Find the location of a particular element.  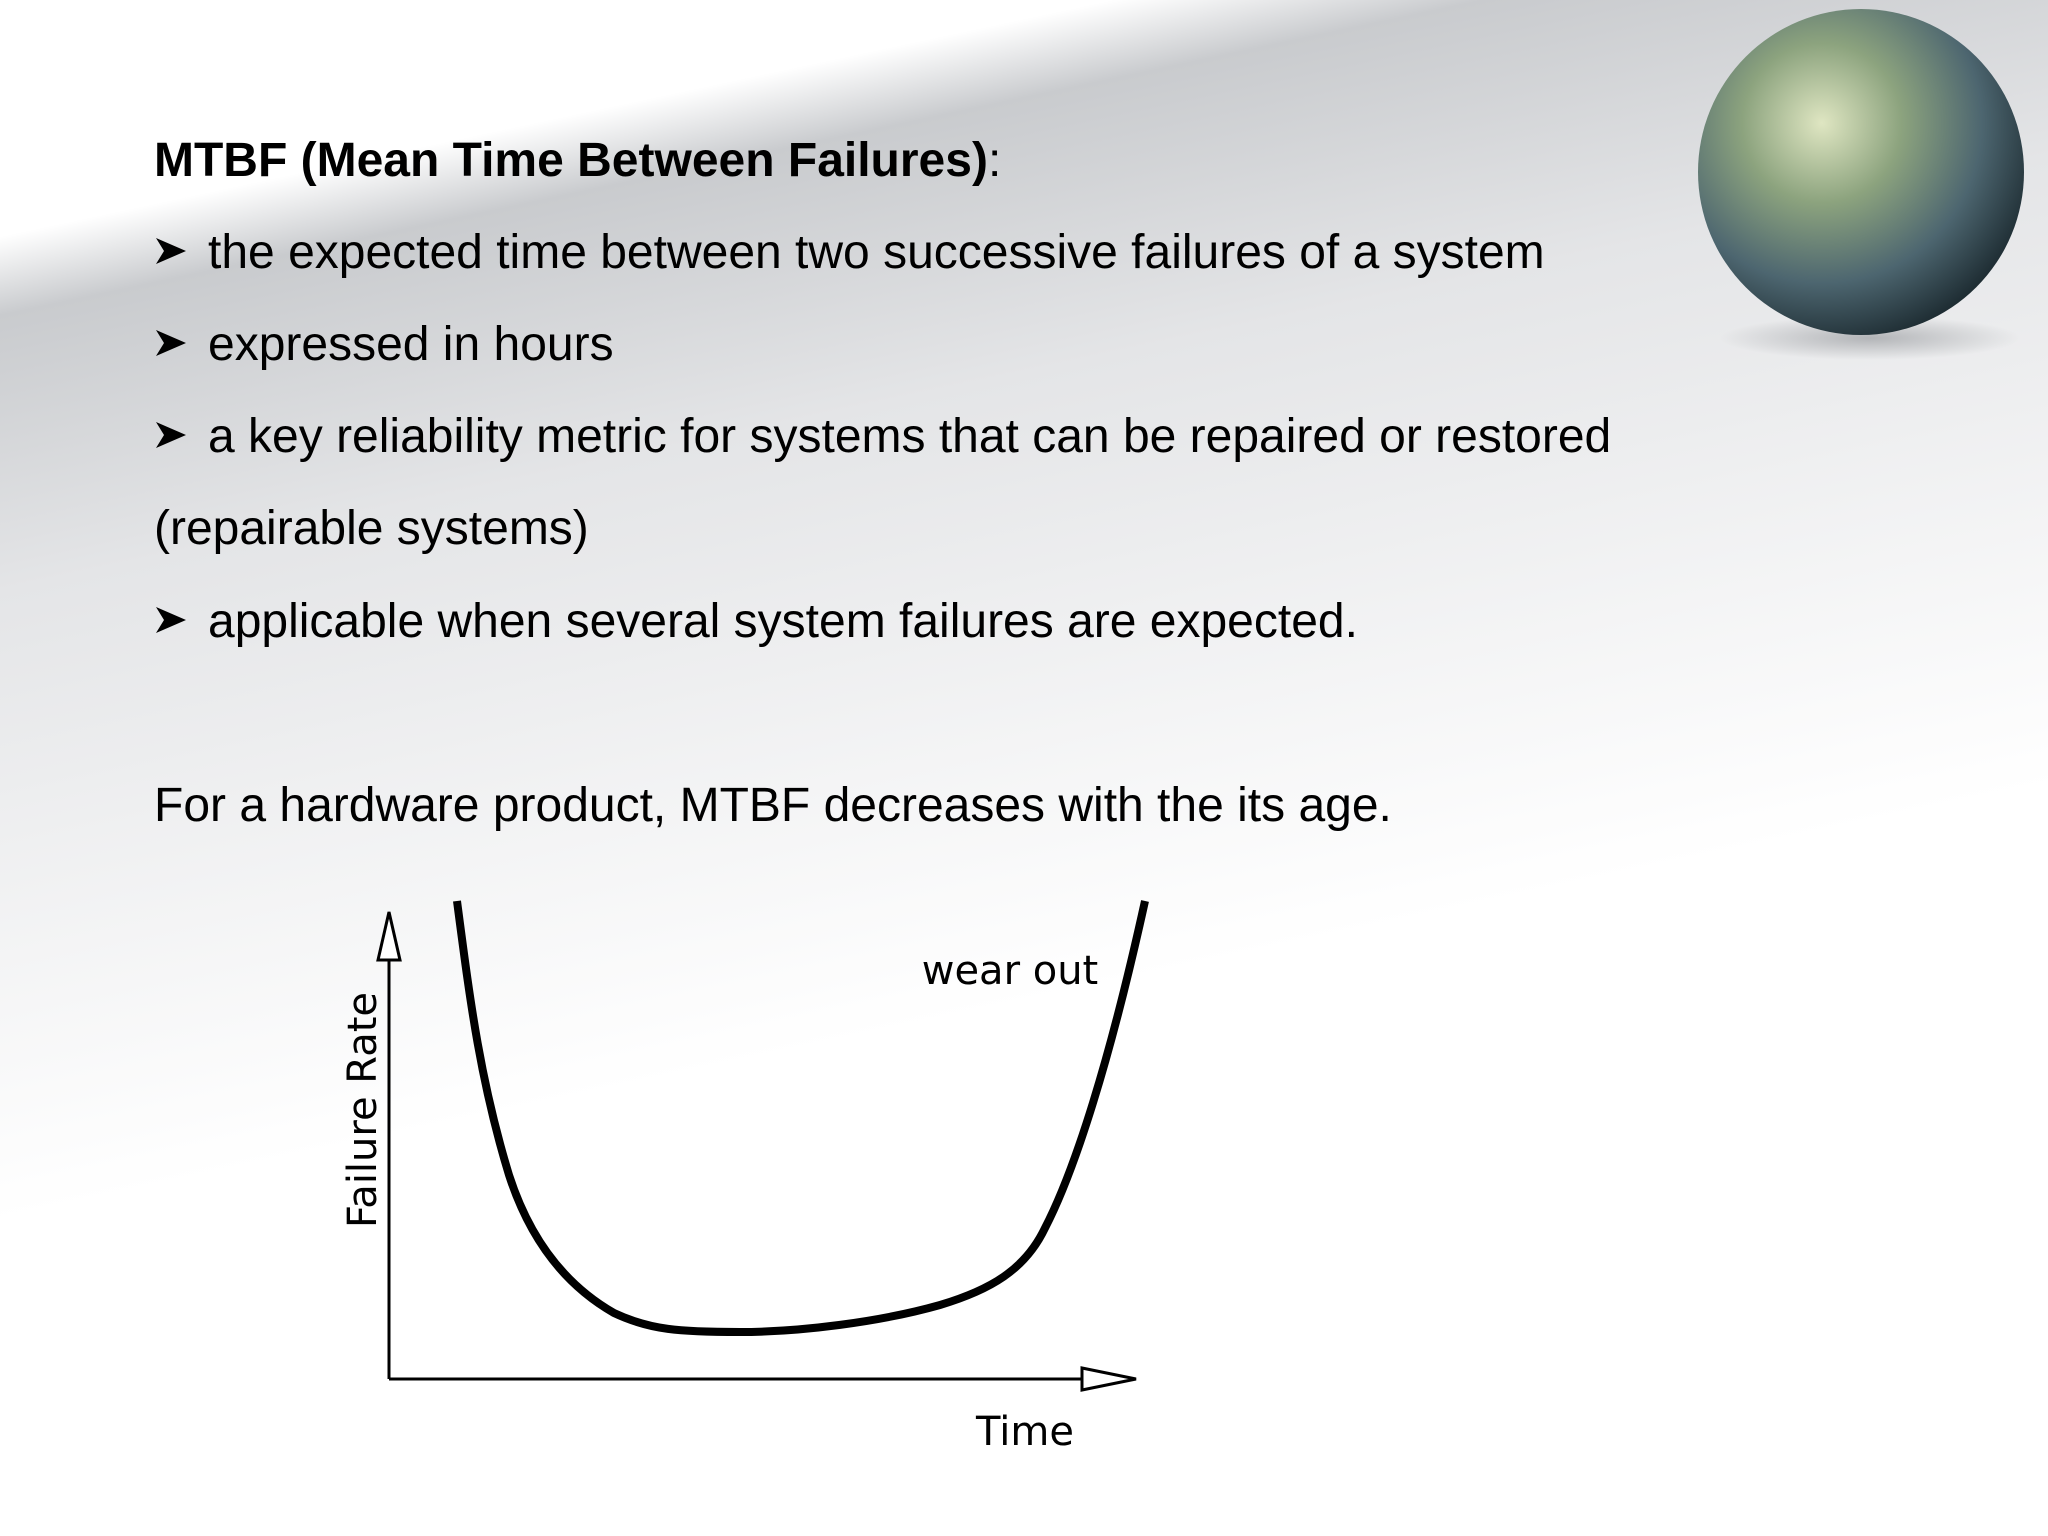

x-axis-label: Time is located at coordinates (1024, 1432).